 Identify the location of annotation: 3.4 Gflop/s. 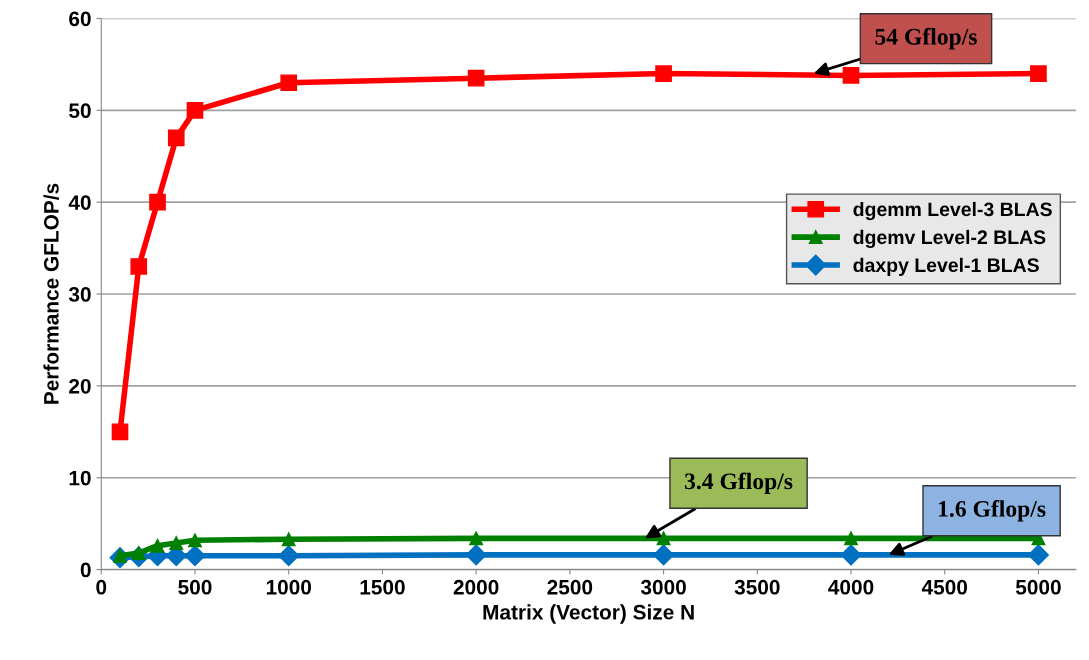
(739, 483).